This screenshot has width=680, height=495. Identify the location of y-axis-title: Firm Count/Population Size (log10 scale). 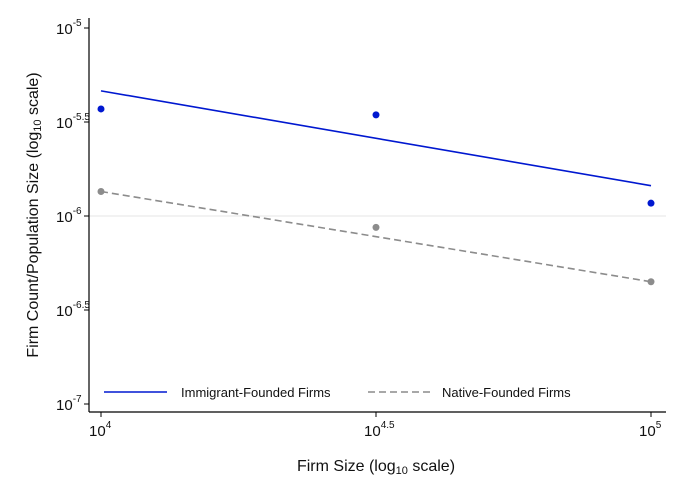
(34, 214).